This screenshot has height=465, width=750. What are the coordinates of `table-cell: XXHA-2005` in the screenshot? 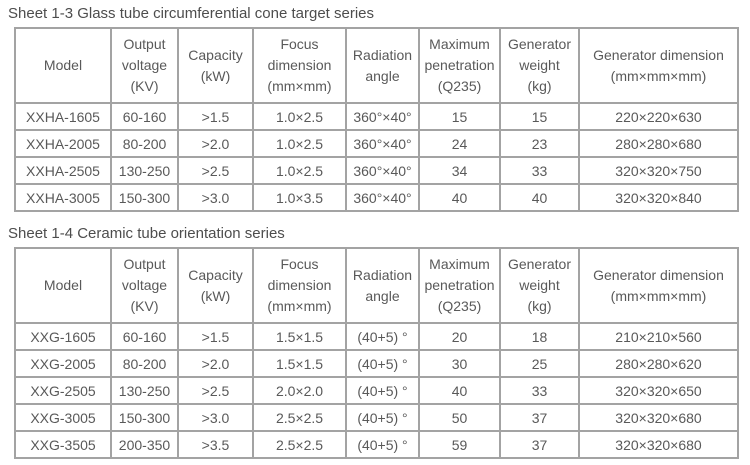 It's located at (63, 143).